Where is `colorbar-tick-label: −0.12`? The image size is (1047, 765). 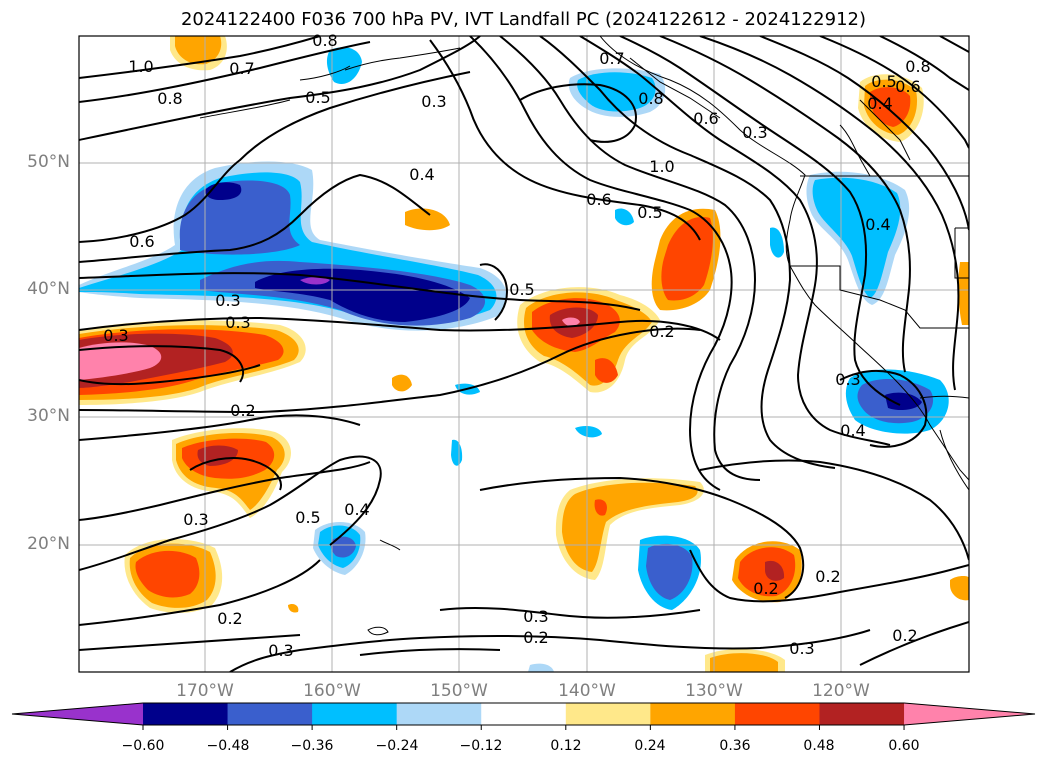 colorbar-tick-label: −0.12 is located at coordinates (481, 746).